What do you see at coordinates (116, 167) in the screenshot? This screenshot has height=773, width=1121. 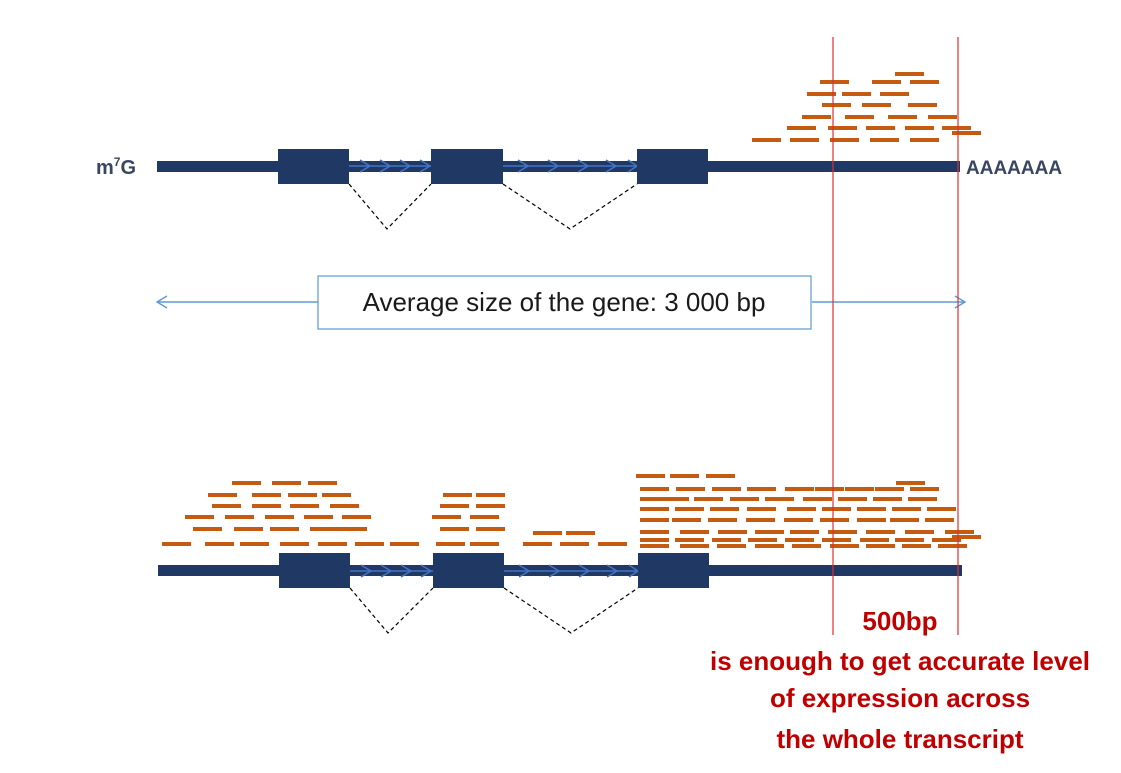 I see `cap-label: m7G` at bounding box center [116, 167].